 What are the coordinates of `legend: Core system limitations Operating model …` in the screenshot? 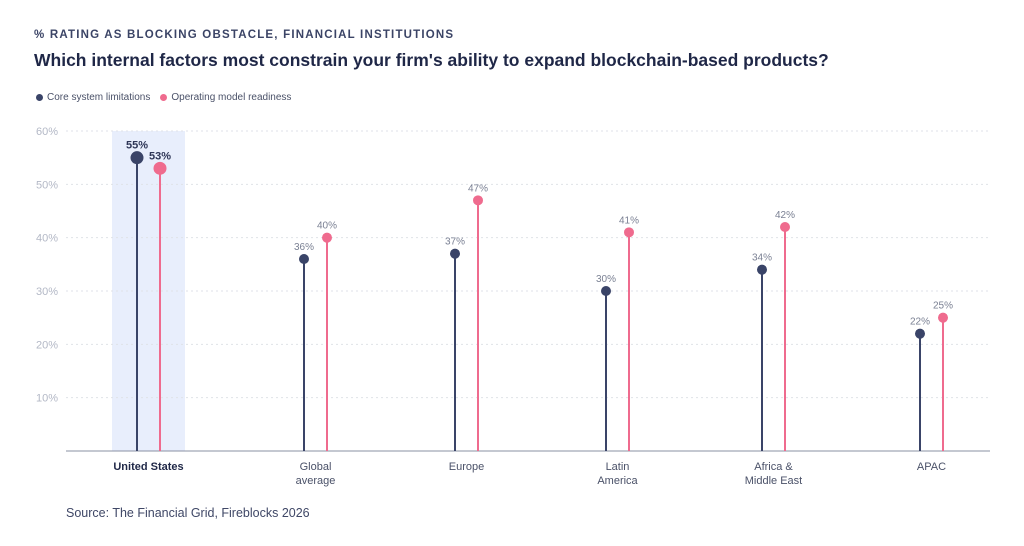 It's located at (163, 97).